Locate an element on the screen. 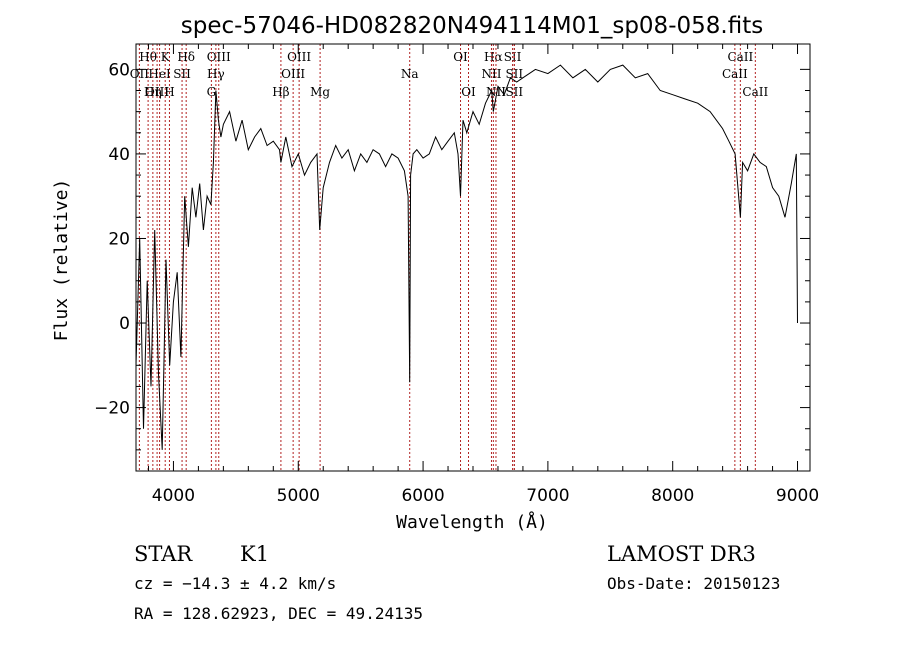 The height and width of the screenshot is (649, 900). spectral-line-label: Hα is located at coordinates (493, 57).